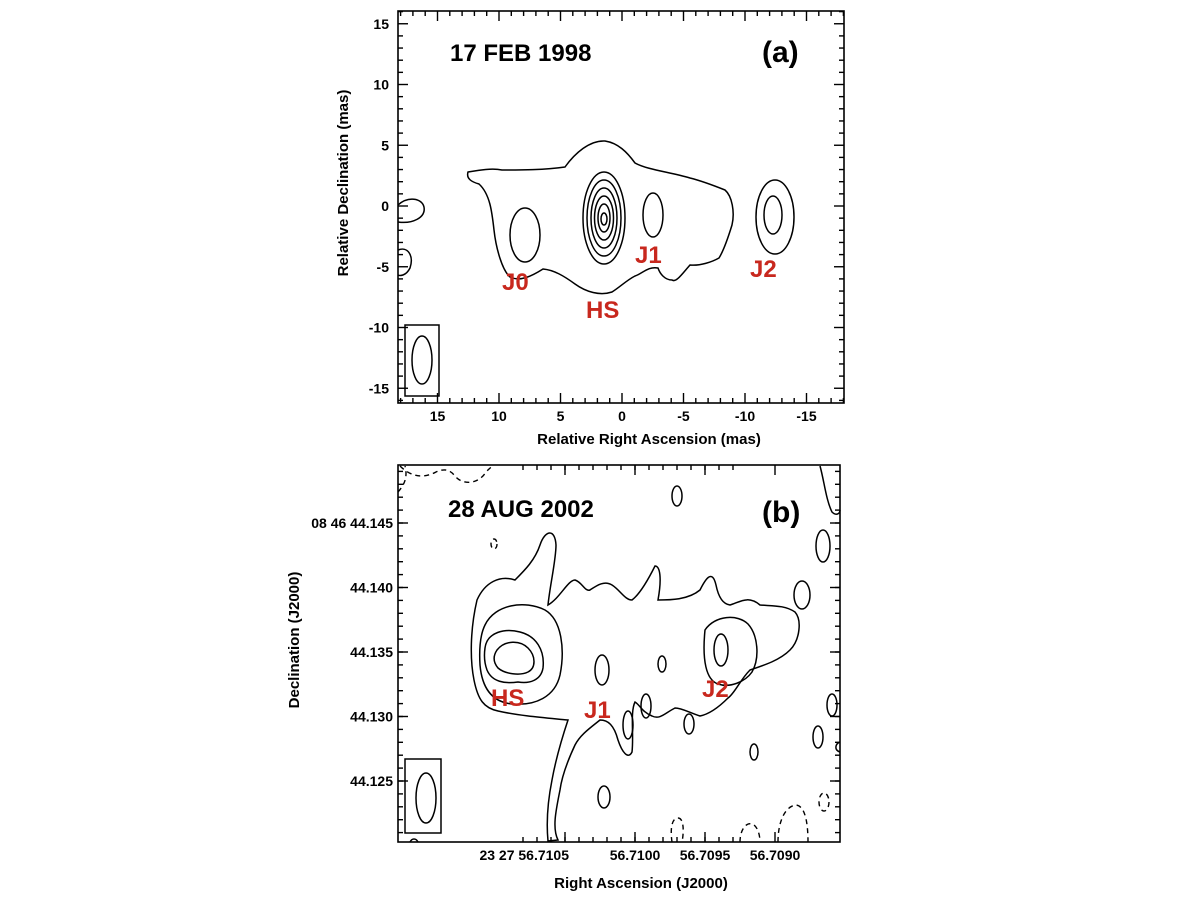 This screenshot has width=1199, height=899. I want to click on panel-b-beam-box, so click(423, 796).